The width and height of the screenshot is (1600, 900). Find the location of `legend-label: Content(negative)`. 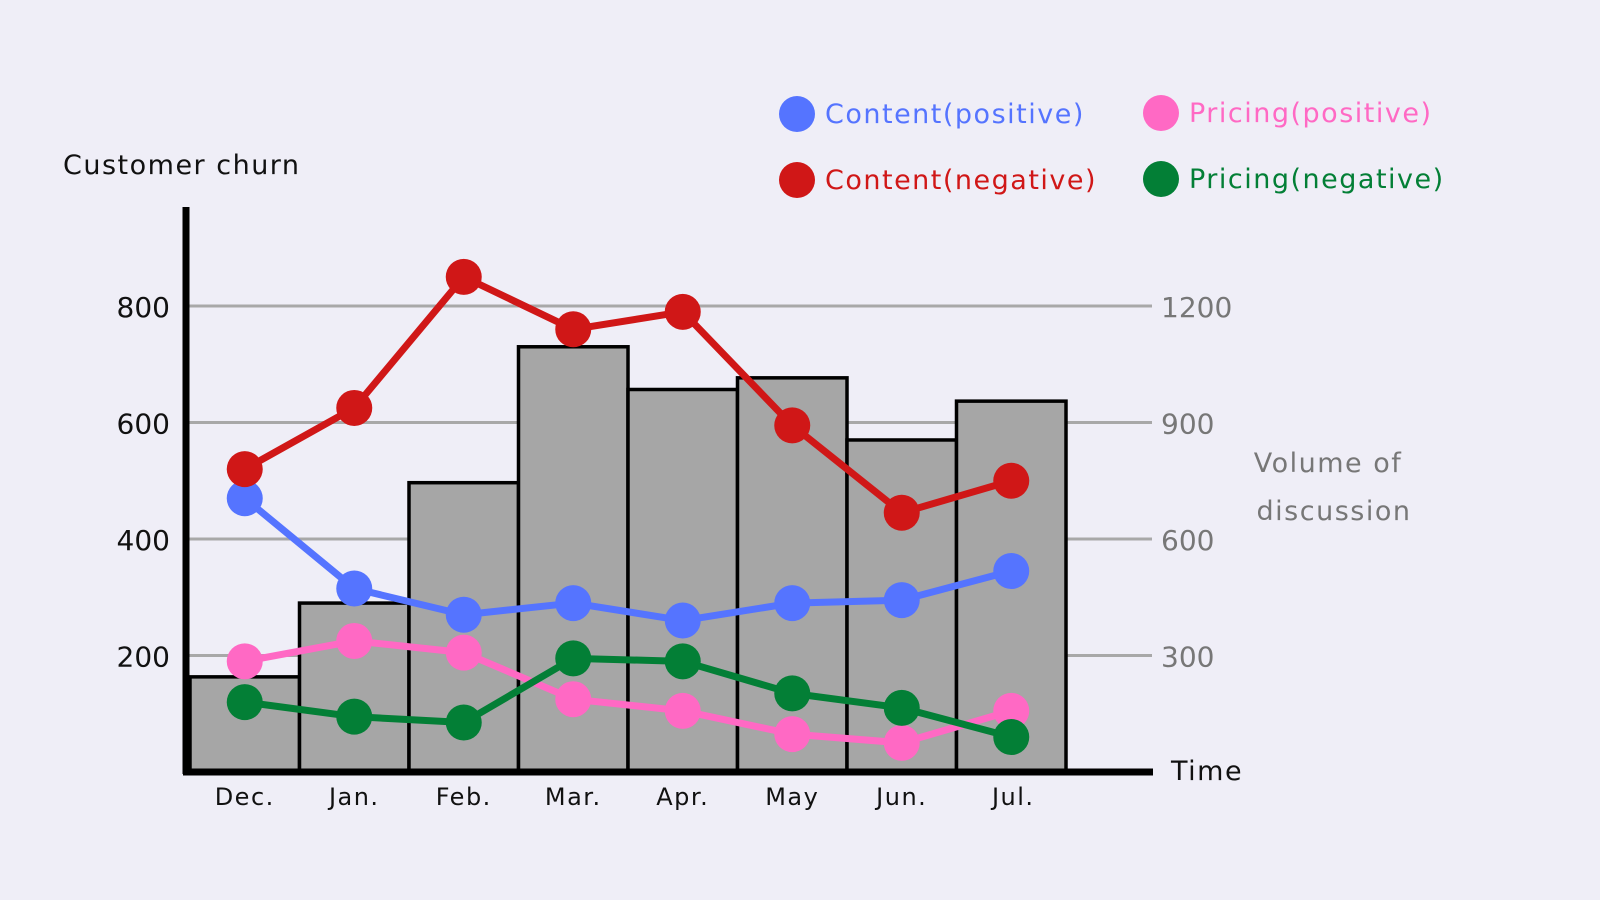

legend-label: Content(negative) is located at coordinates (961, 180).